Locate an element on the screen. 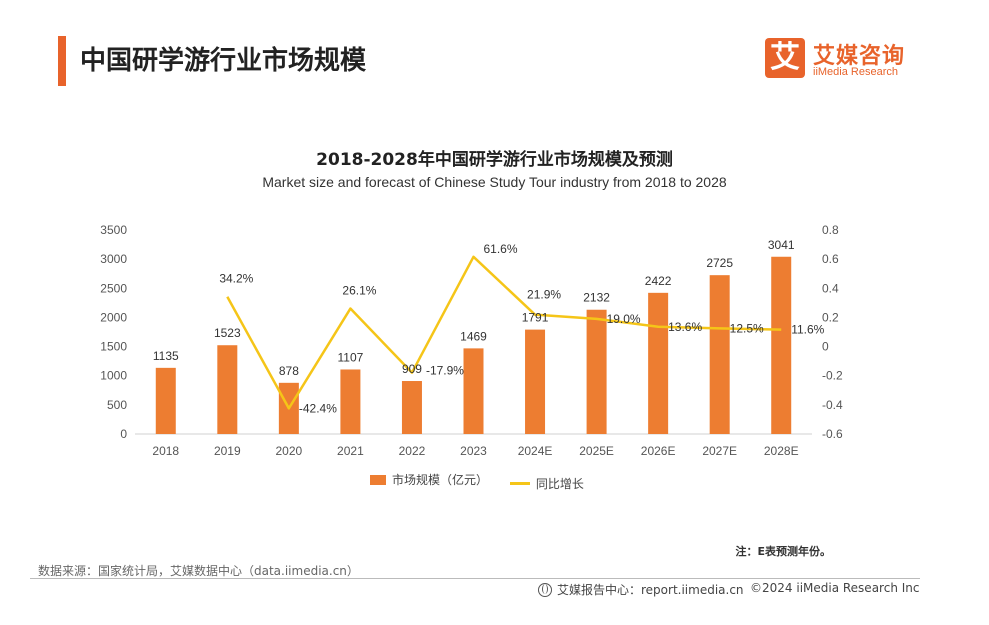  x-tick-label: 2023 is located at coordinates (473, 451).